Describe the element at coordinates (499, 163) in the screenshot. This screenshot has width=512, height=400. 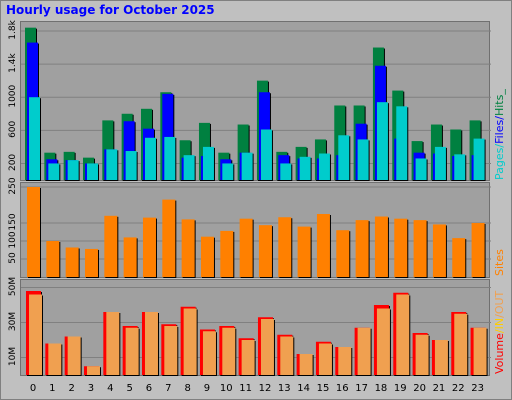
I see `legend-pages: Pages` at that location.